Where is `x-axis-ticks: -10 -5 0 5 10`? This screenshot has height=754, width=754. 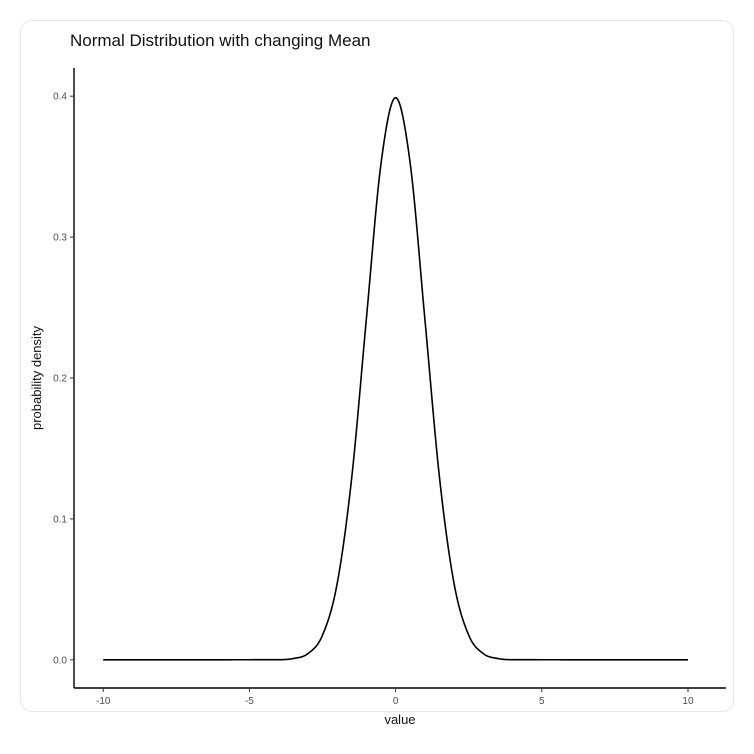
x-axis-ticks: -10 -5 0 5 10 is located at coordinates (395, 697).